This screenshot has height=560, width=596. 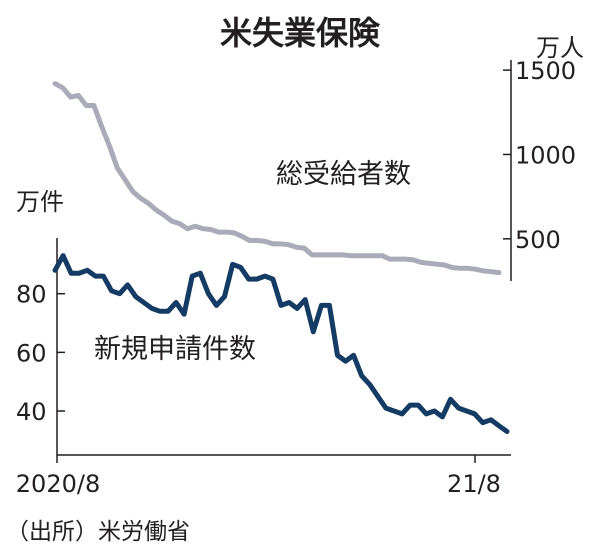 I want to click on left-axis-unit: 万件, so click(x=40, y=202).